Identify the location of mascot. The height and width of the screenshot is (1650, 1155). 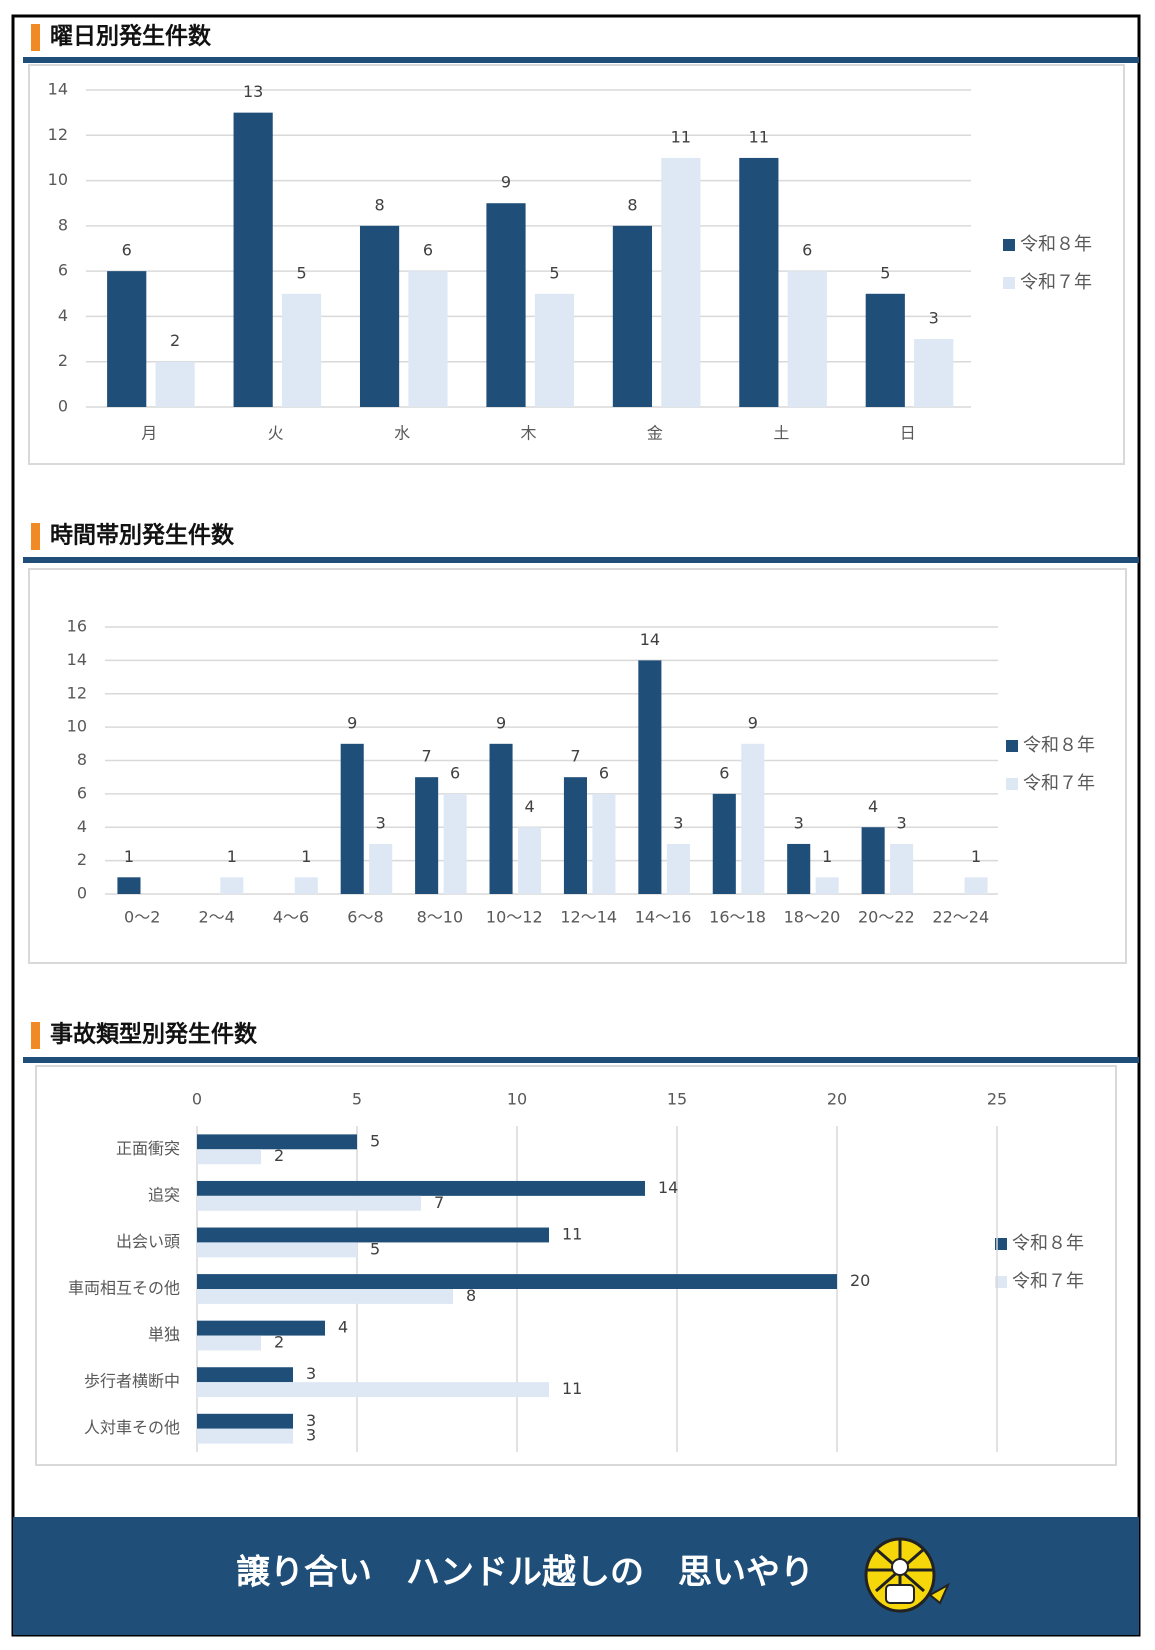
(907, 1575).